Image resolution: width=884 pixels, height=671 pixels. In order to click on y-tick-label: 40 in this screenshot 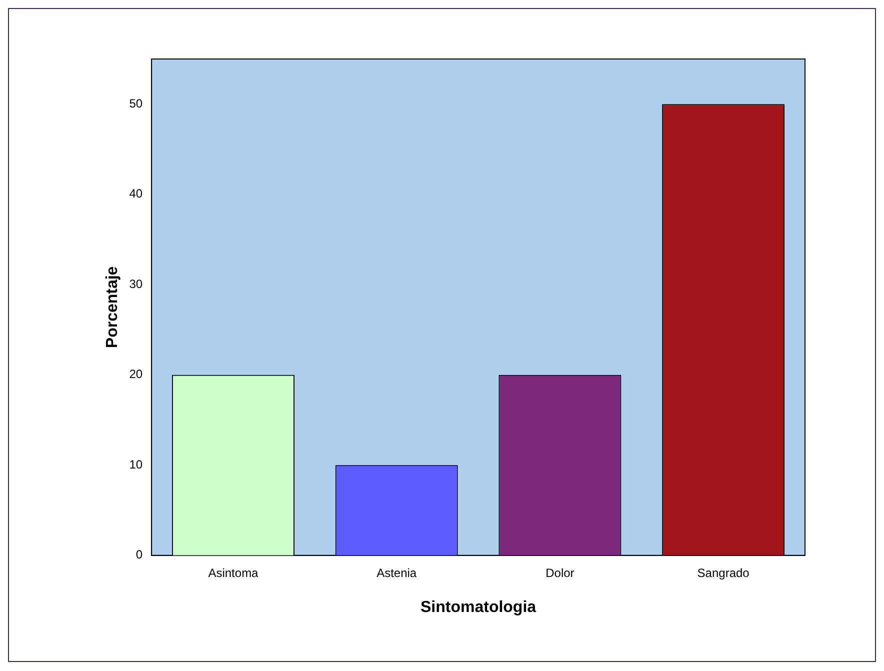, I will do `click(136, 193)`.